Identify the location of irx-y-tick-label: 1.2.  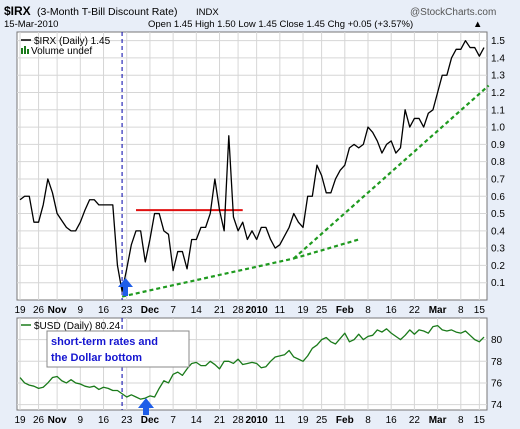
(498, 93).